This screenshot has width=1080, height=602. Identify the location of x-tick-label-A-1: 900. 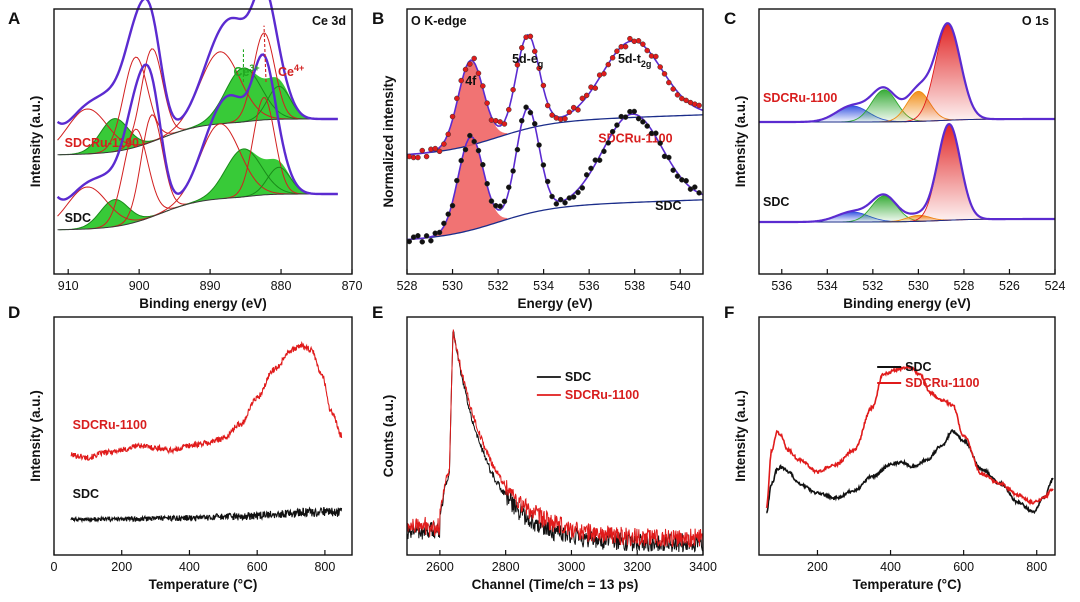
(139, 286).